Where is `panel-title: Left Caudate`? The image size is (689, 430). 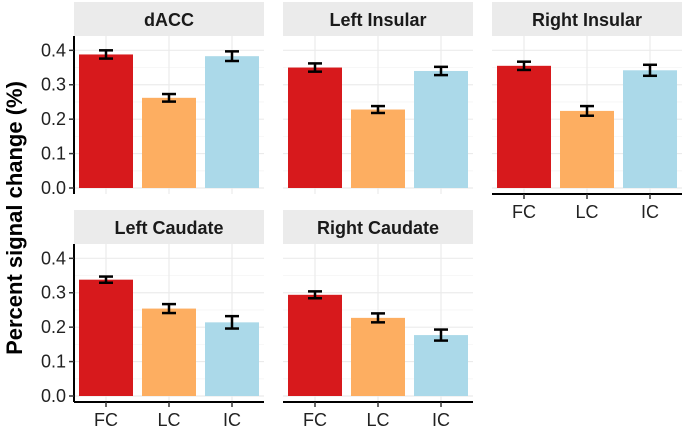 panel-title: Left Caudate is located at coordinates (168, 228).